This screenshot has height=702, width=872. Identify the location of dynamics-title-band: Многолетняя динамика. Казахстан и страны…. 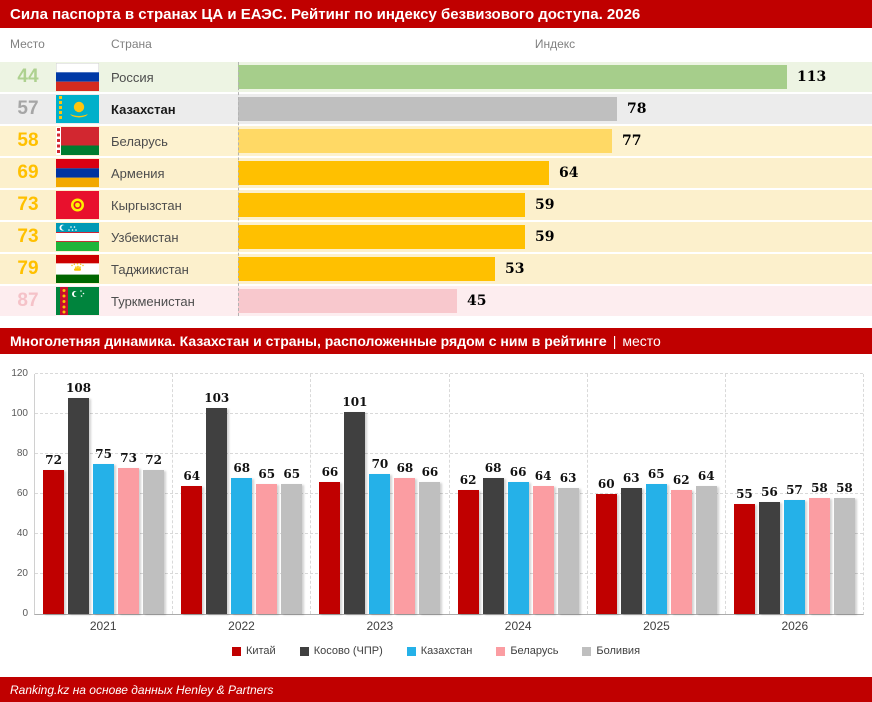
(436, 341).